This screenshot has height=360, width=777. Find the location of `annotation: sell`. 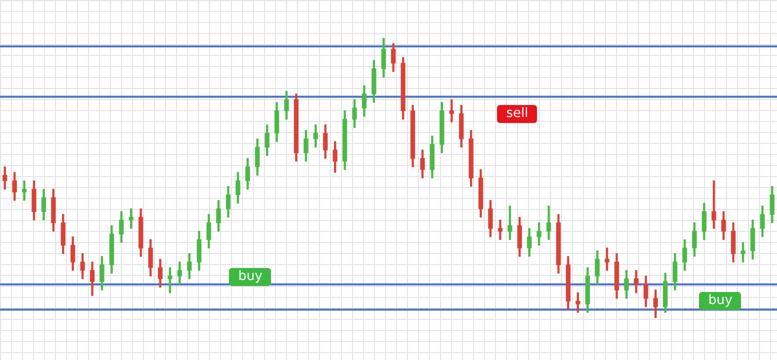

annotation: sell is located at coordinates (517, 114).